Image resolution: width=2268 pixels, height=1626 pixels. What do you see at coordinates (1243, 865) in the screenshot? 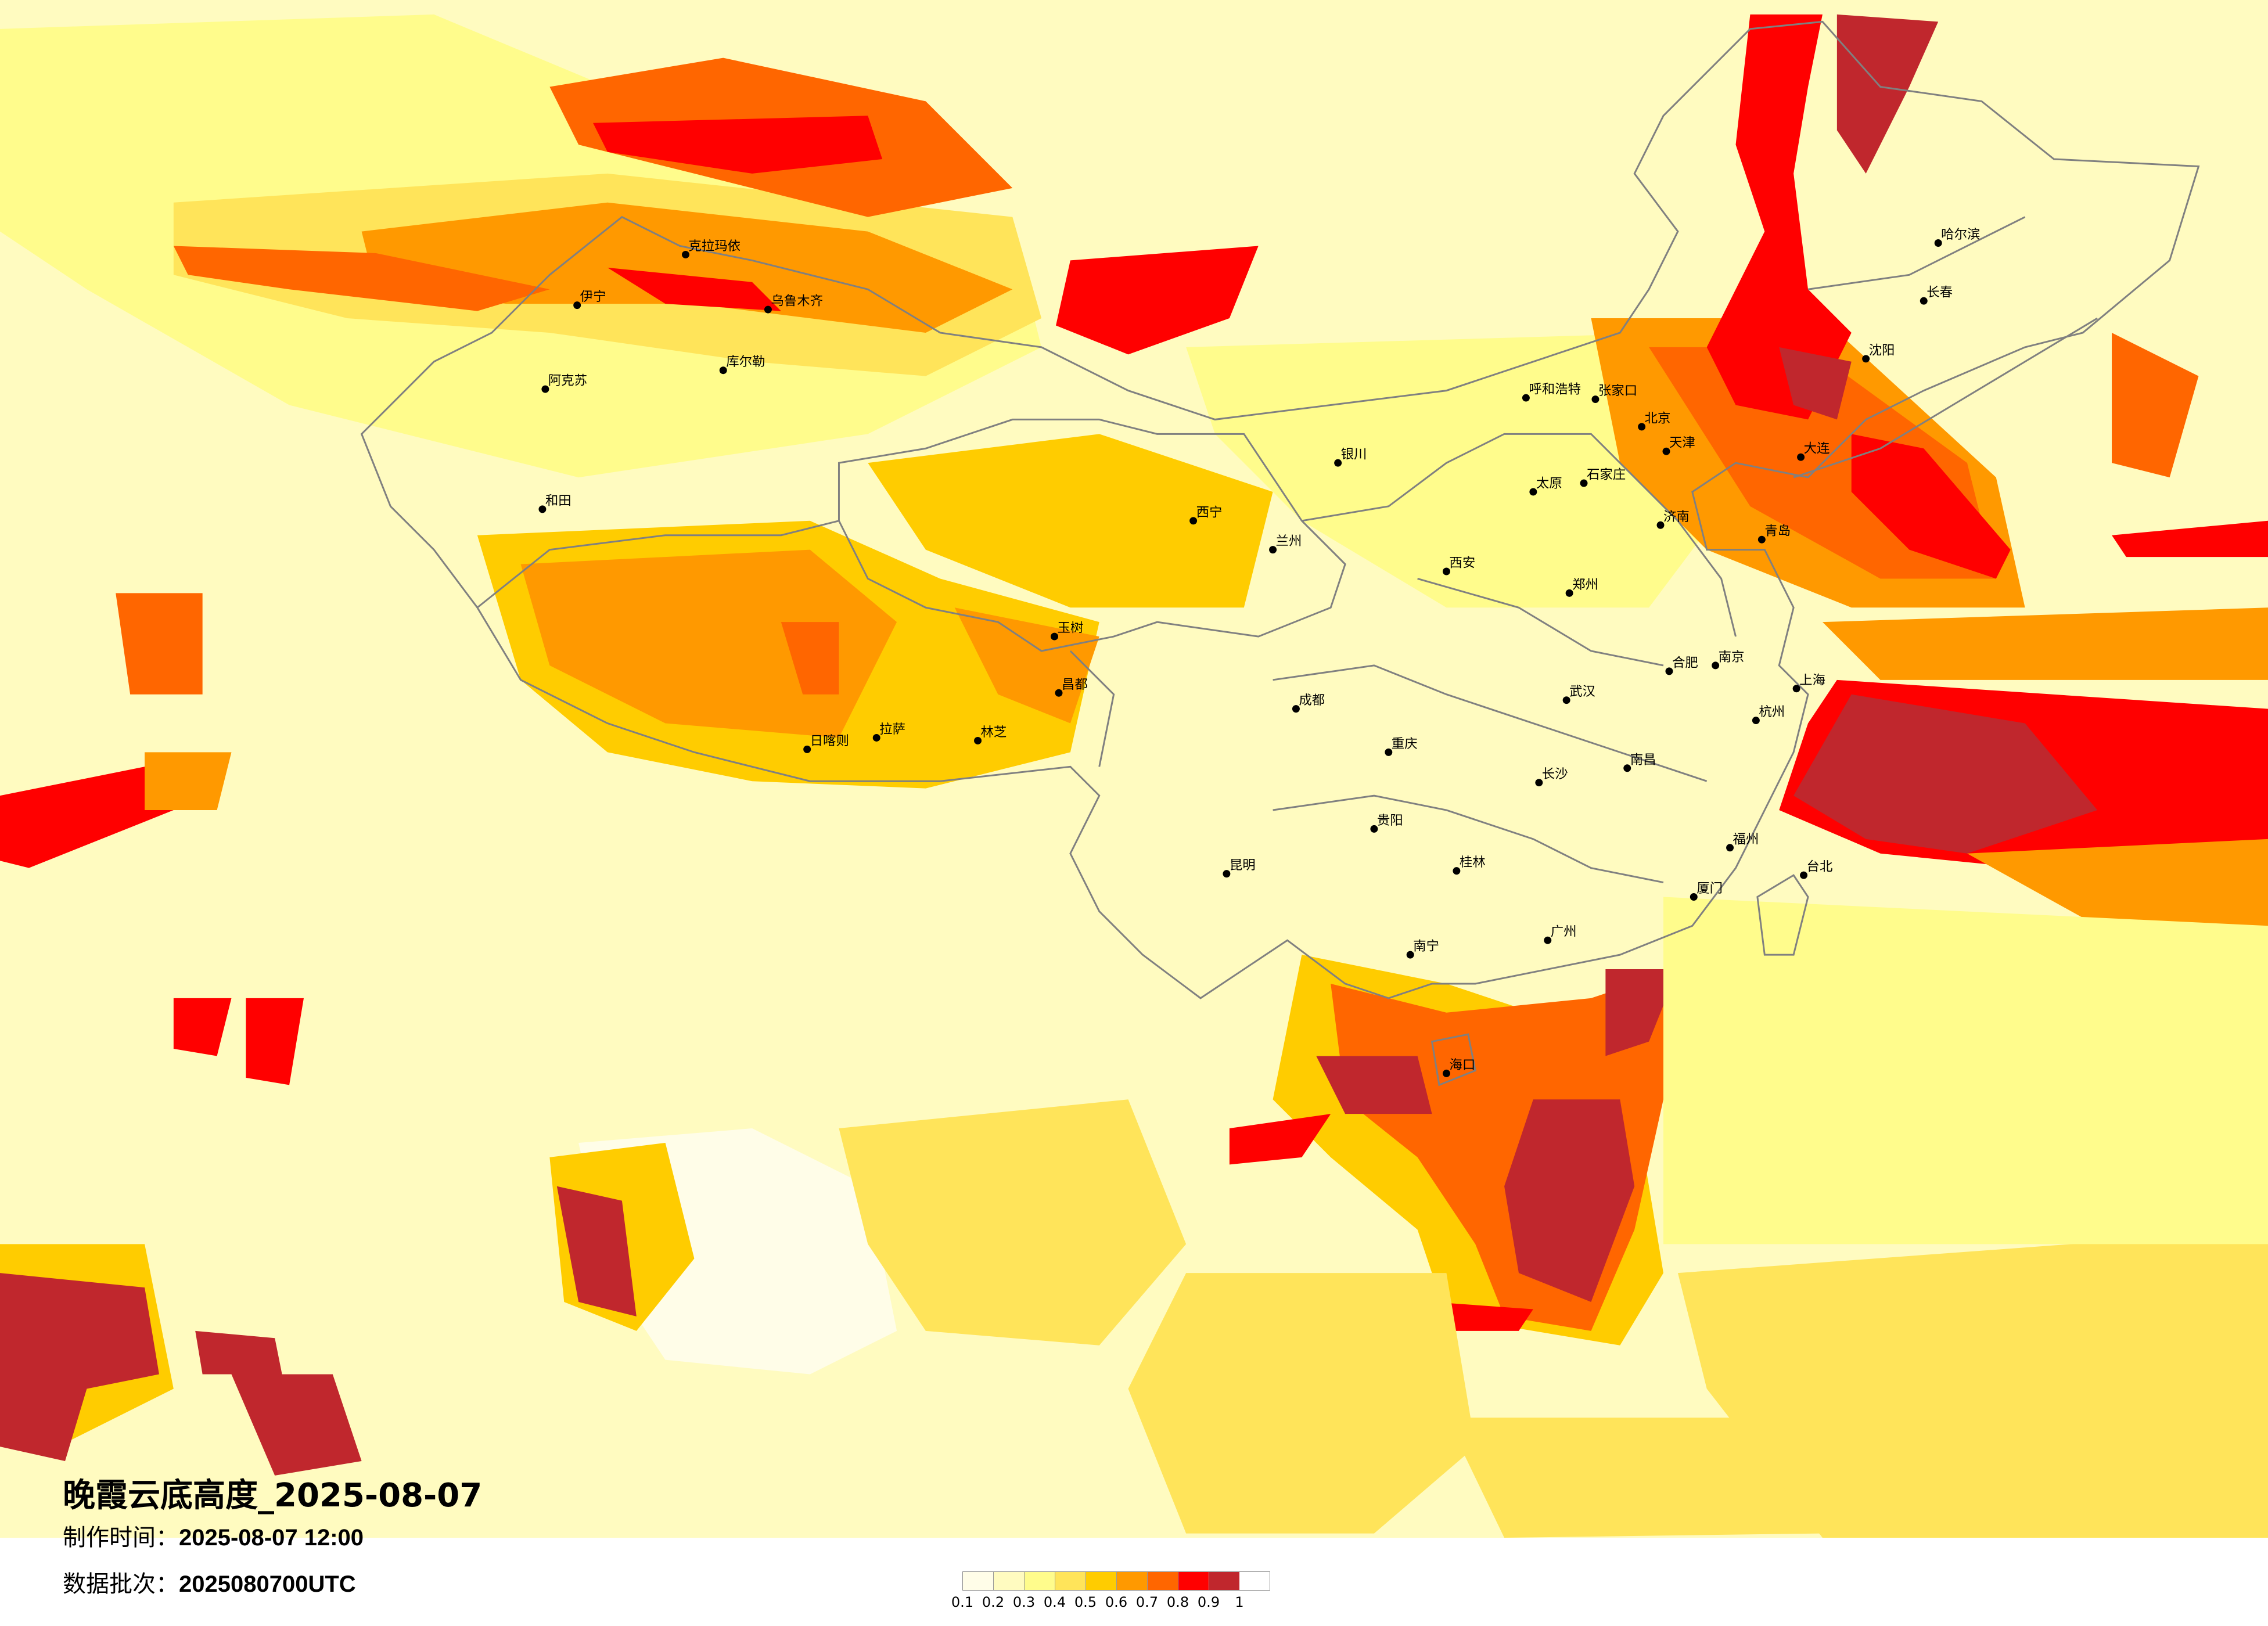
I see `city-label: 昆明` at bounding box center [1243, 865].